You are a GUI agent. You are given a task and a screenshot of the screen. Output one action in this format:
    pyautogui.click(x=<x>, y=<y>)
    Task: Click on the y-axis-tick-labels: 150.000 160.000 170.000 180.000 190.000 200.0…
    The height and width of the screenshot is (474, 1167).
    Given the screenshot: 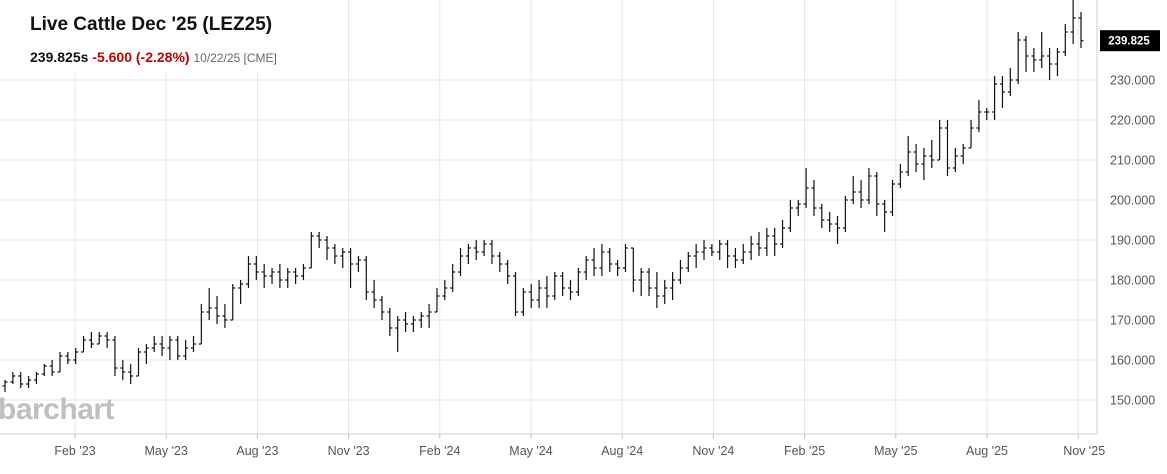 What is the action you would take?
    pyautogui.click(x=1132, y=241)
    